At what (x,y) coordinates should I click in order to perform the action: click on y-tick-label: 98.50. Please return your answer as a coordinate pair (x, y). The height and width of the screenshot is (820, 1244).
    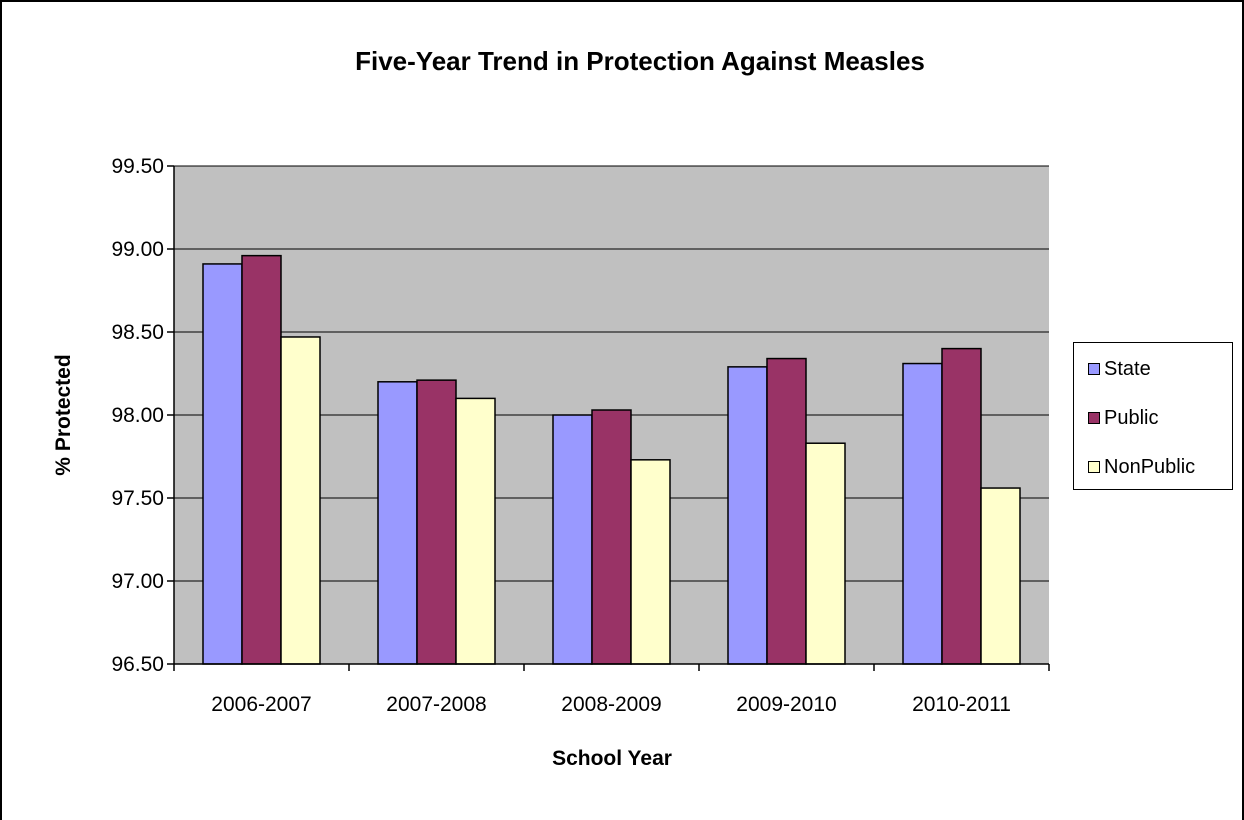
    Looking at the image, I should click on (137, 332).